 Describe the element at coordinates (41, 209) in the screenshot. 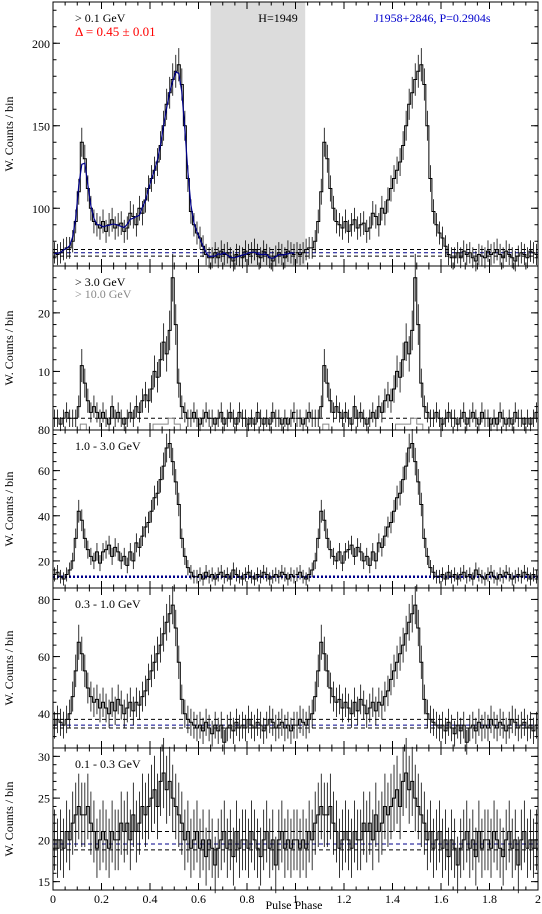

I see `y-tick-label: 100` at that location.